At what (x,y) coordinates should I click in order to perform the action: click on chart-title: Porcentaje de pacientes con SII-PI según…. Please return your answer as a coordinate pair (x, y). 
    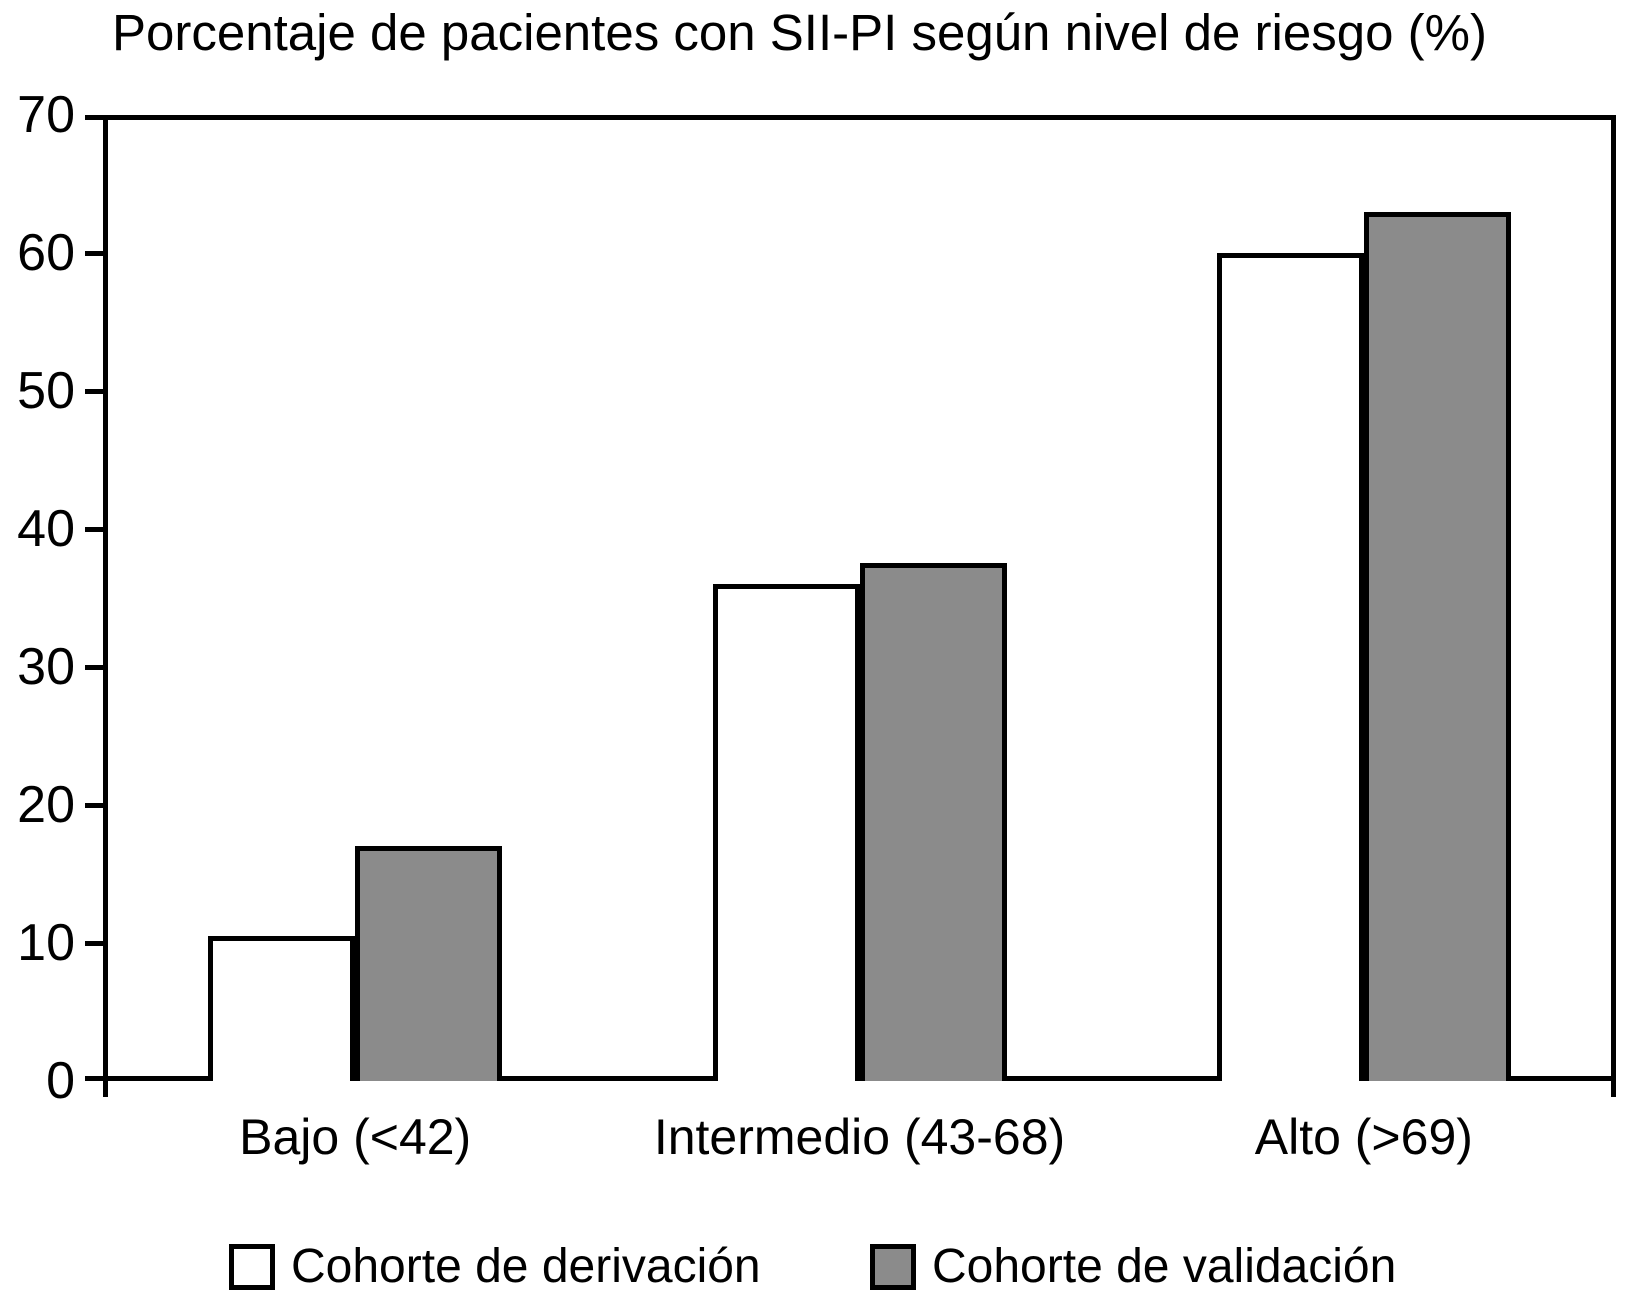
    Looking at the image, I should click on (799, 32).